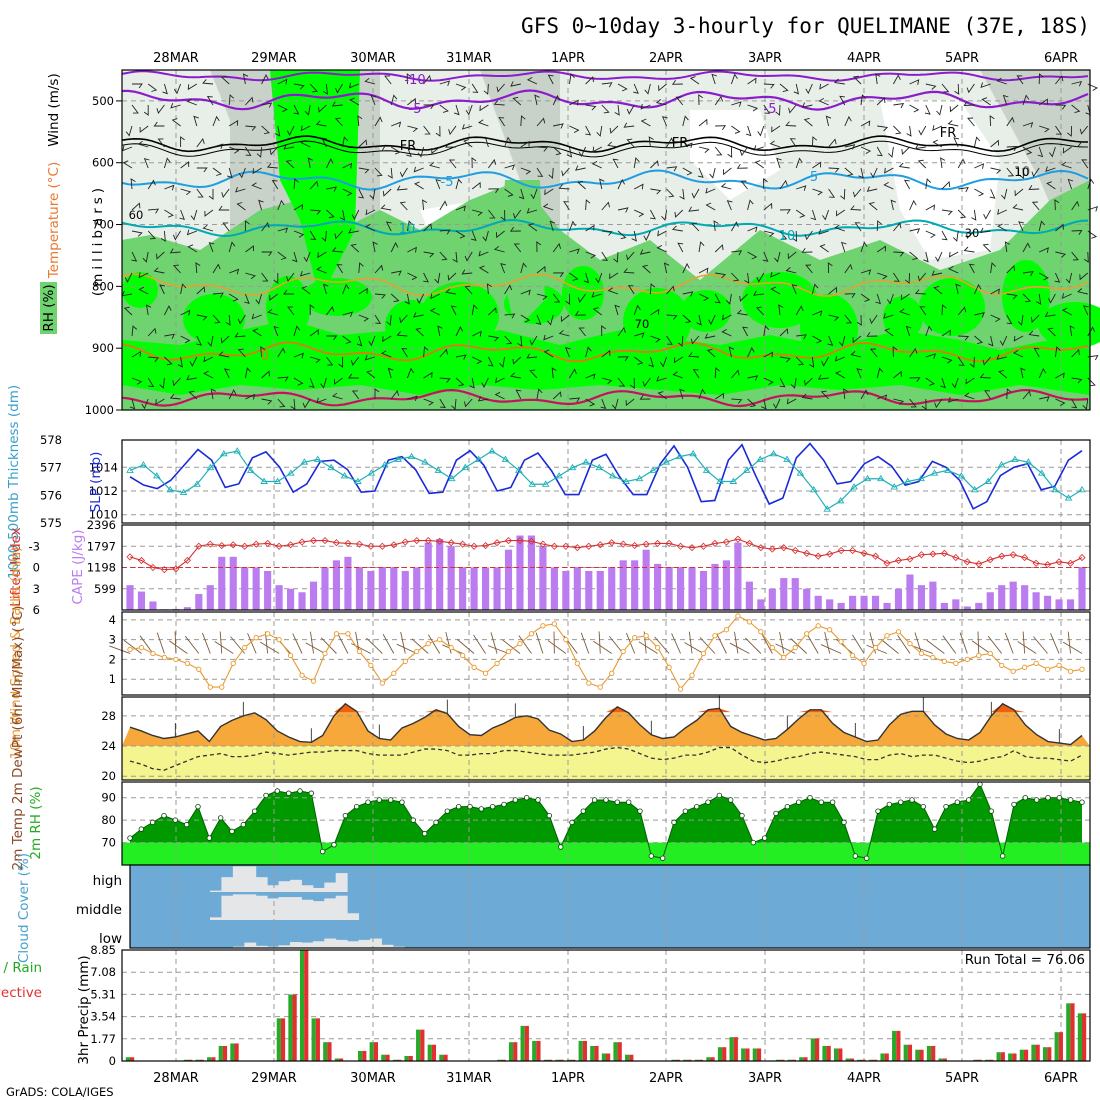  What do you see at coordinates (606, 758) in the screenshot?
I see `dewpoint-line` at bounding box center [606, 758].